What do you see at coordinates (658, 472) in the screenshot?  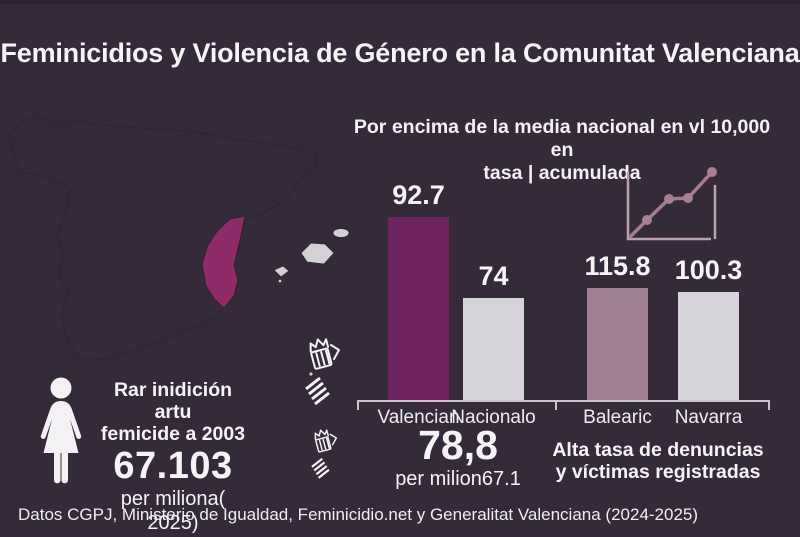 I see `right-note-line2: y víctimas registradas` at bounding box center [658, 472].